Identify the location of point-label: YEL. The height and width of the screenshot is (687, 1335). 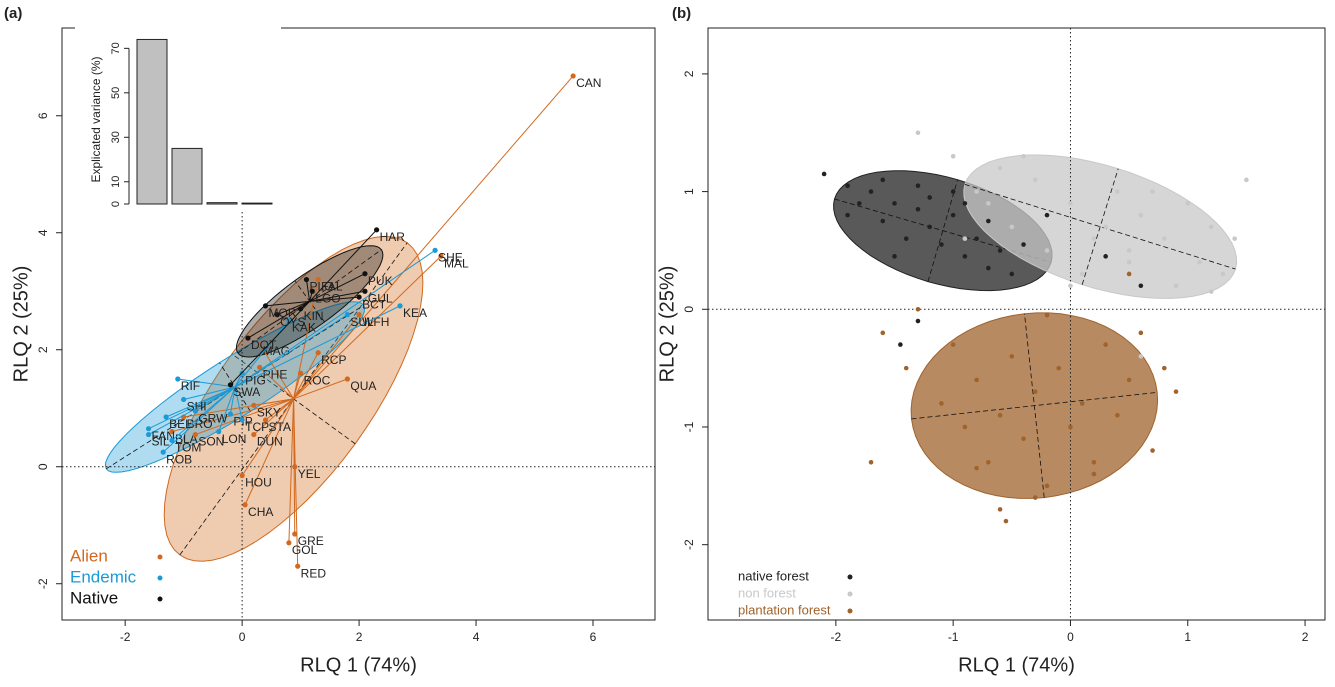
(309, 474).